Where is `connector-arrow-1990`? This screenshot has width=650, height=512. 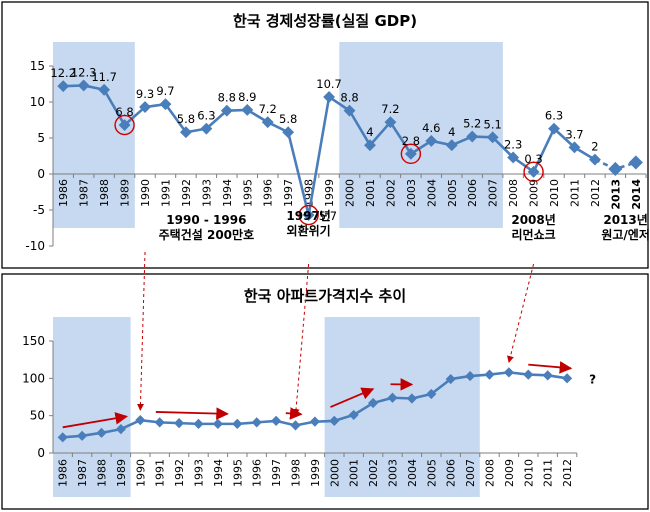
connector-arrow-1990 is located at coordinates (141, 331).